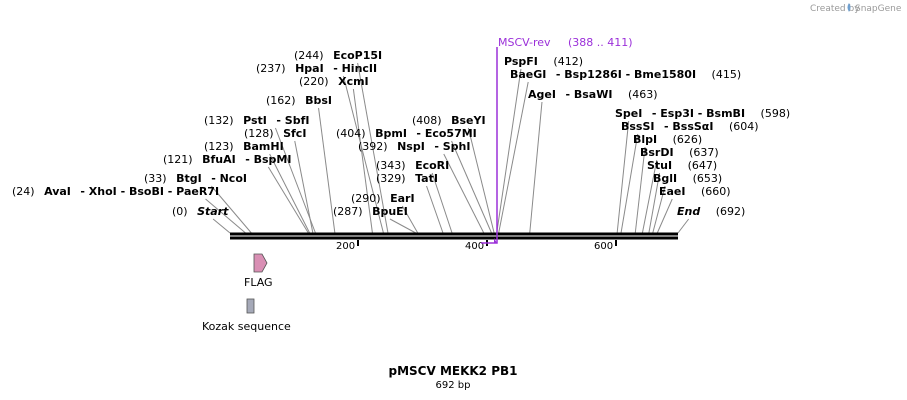 The width and height of the screenshot is (907, 400). Describe the element at coordinates (195, 178) in the screenshot. I see `site-btgi: (33) BtgI - NcoI` at that location.